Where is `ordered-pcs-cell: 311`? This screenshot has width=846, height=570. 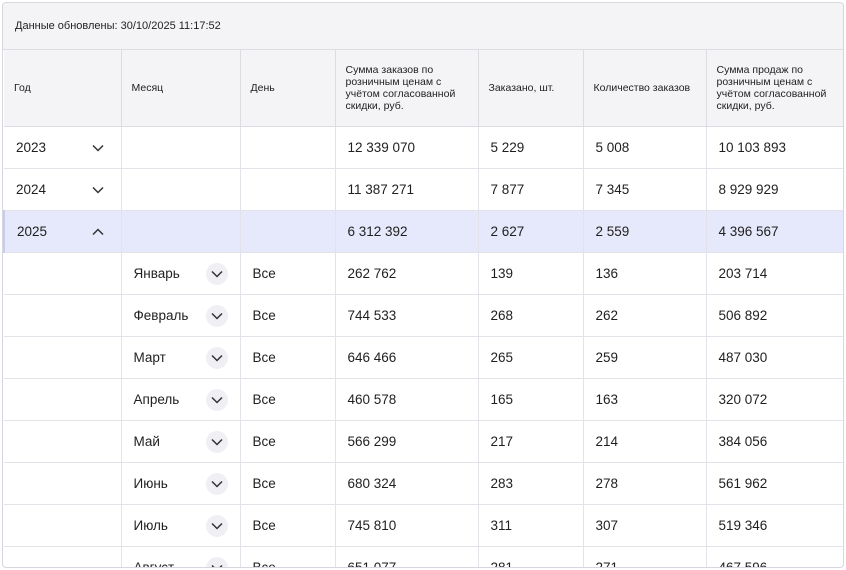
ordered-pcs-cell: 311 is located at coordinates (531, 525).